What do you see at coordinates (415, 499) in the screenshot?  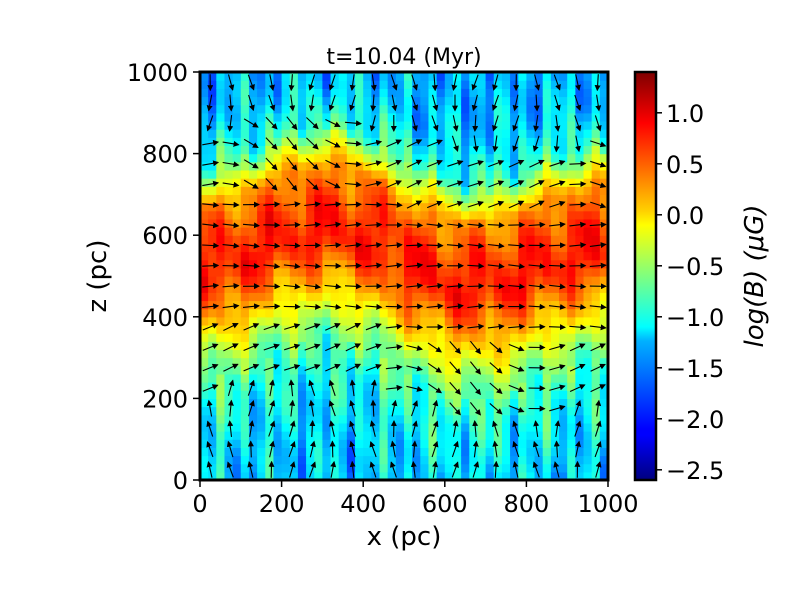 I see `x-axis: 0 200 400 600 800 1000` at bounding box center [415, 499].